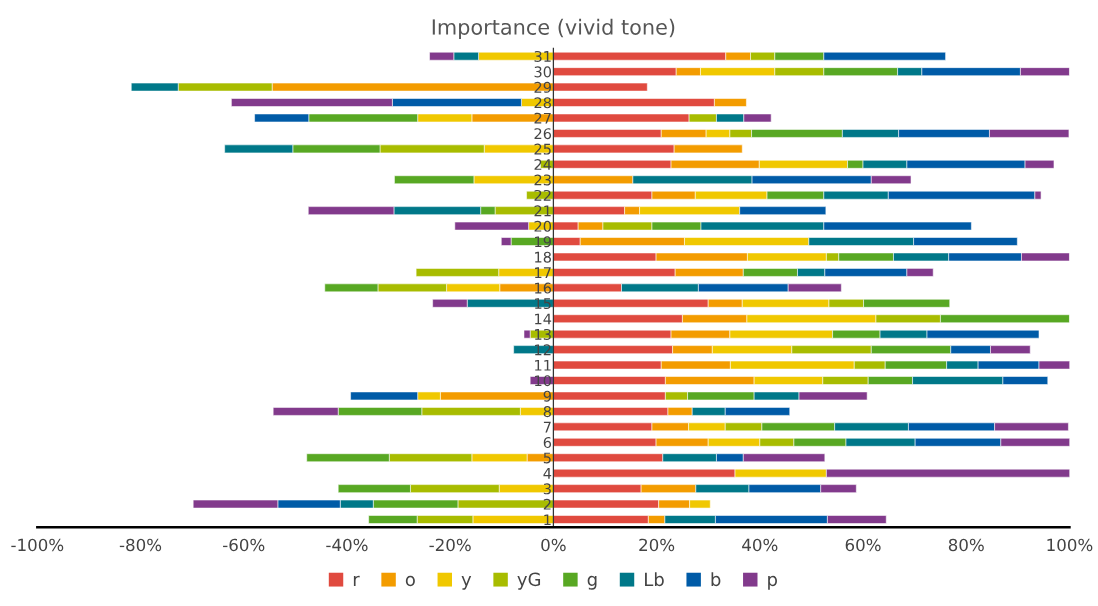 The image size is (1098, 606). What do you see at coordinates (542, 180) in the screenshot?
I see `y-tick-label: 23` at bounding box center [542, 180].